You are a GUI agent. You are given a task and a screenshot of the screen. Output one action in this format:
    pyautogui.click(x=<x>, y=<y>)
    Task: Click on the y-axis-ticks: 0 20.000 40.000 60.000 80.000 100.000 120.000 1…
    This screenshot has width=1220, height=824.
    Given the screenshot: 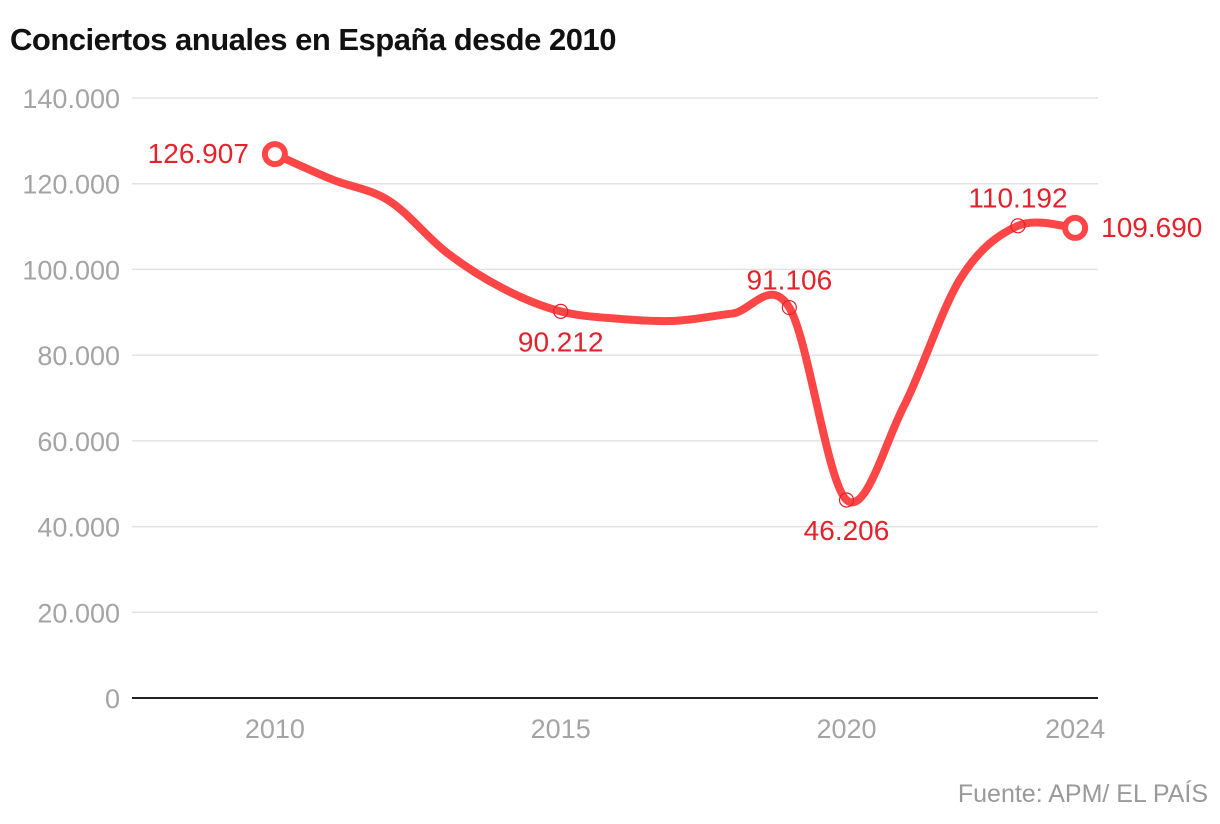 What is the action you would take?
    pyautogui.click(x=71, y=399)
    